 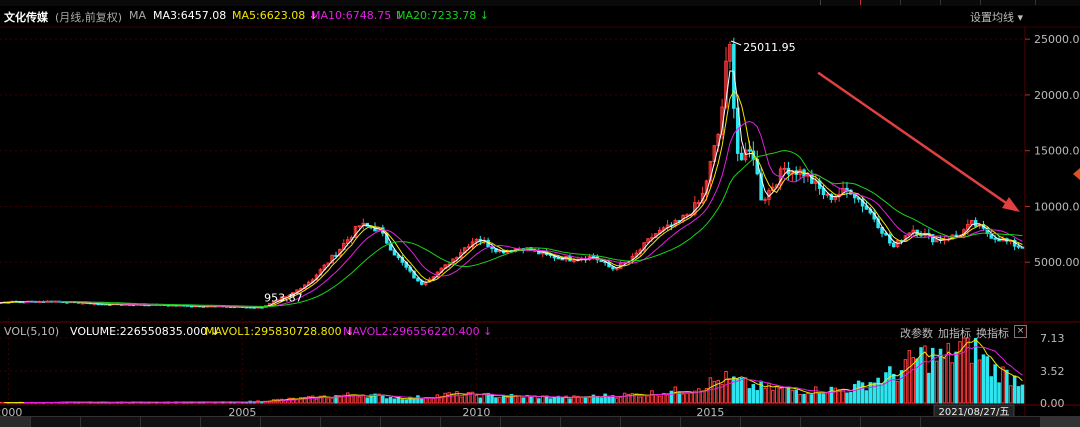 I want to click on x-tick-label: 2010, so click(x=476, y=412).